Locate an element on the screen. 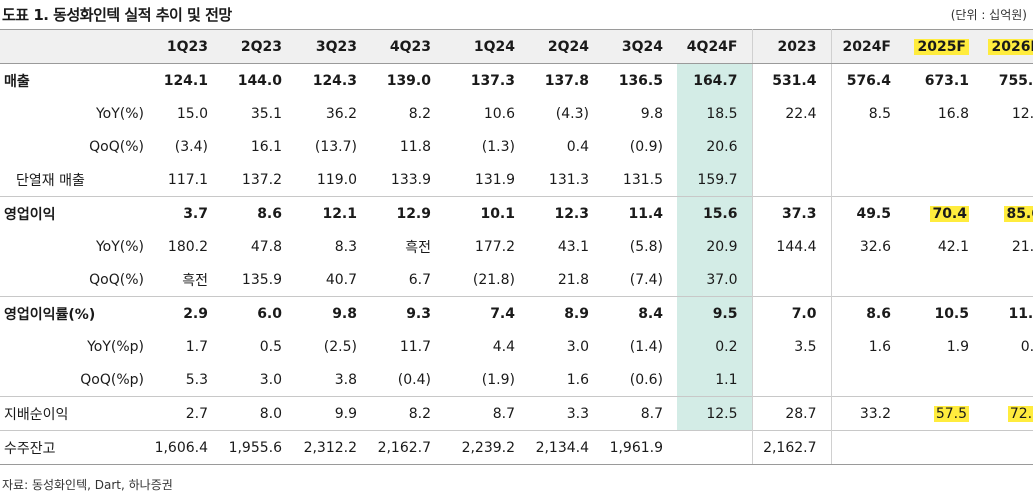 The width and height of the screenshot is (1033, 501). table-cell: 10.1 is located at coordinates (487, 213).